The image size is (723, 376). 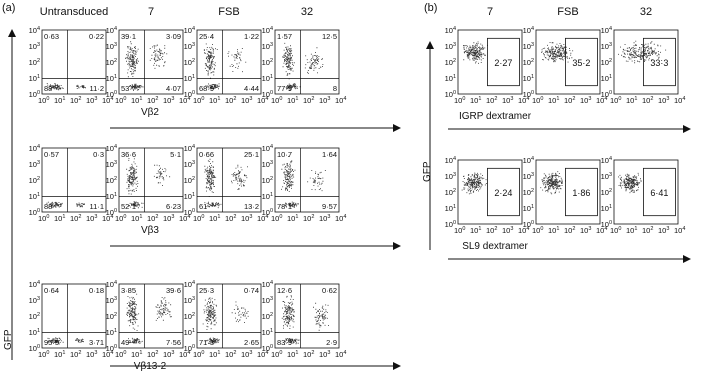 What do you see at coordinates (490, 12) in the screenshot?
I see `column-header: 7` at bounding box center [490, 12].